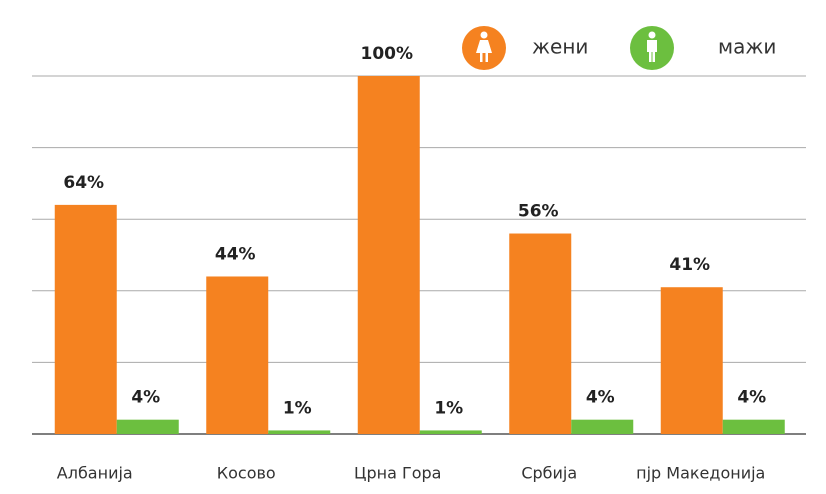  What do you see at coordinates (484, 46) in the screenshot?
I see `female-icon` at bounding box center [484, 46].